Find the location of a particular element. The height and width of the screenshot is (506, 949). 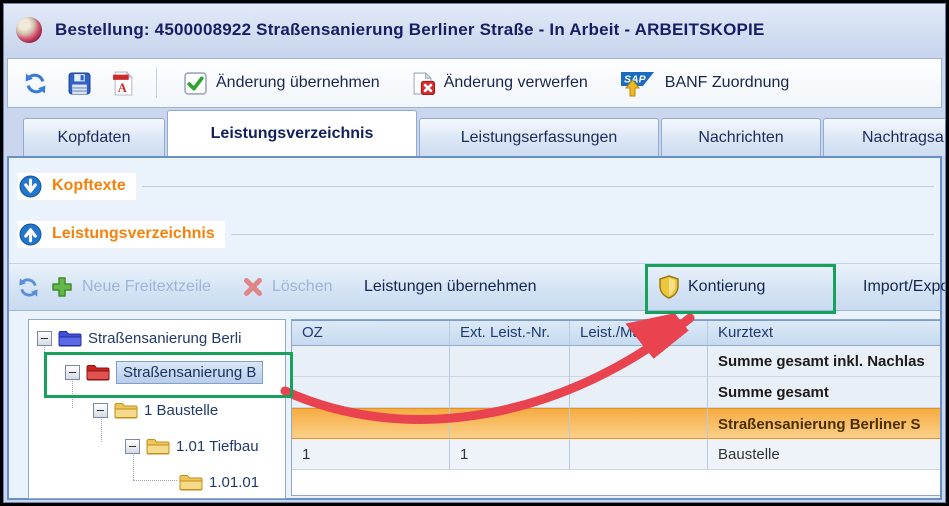

take-over-services-button: Leistungen übernehmen is located at coordinates (450, 287).